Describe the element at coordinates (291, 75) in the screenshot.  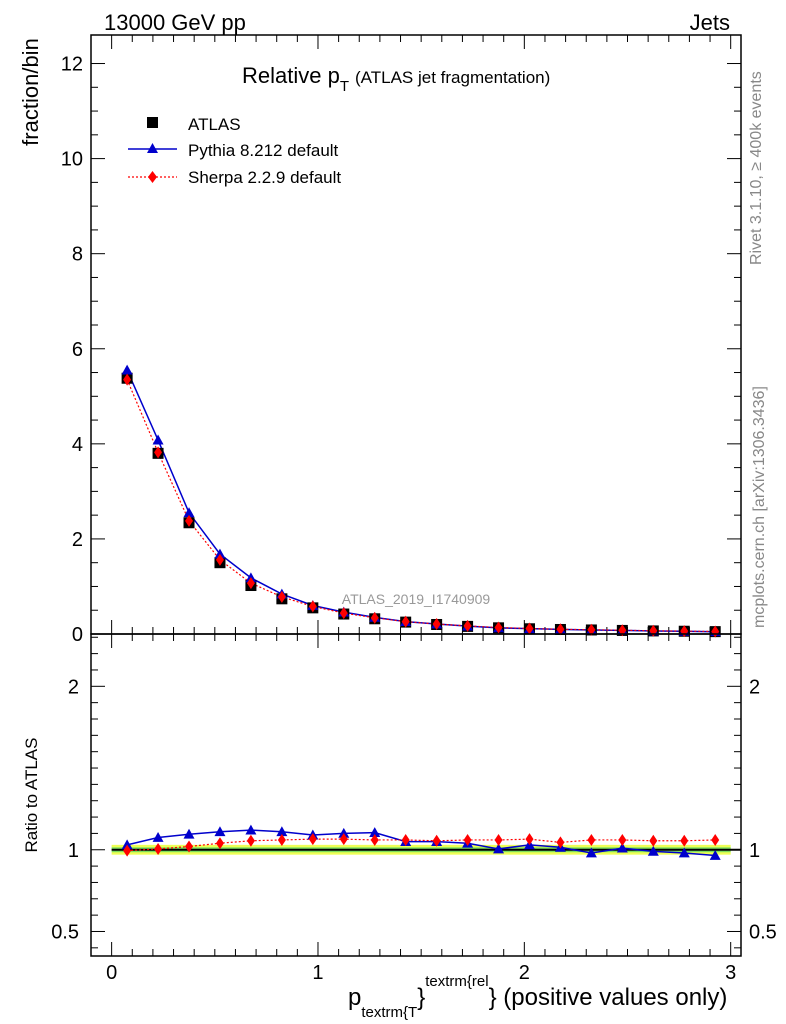
I see `chart-title-main: Relative p` at that location.